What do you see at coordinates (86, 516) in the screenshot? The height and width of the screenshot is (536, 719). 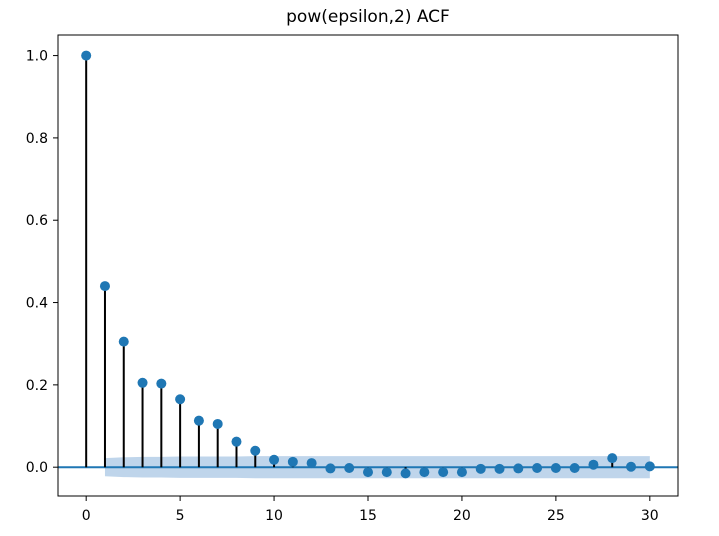 I see `x-tick-label: 0` at bounding box center [86, 516].